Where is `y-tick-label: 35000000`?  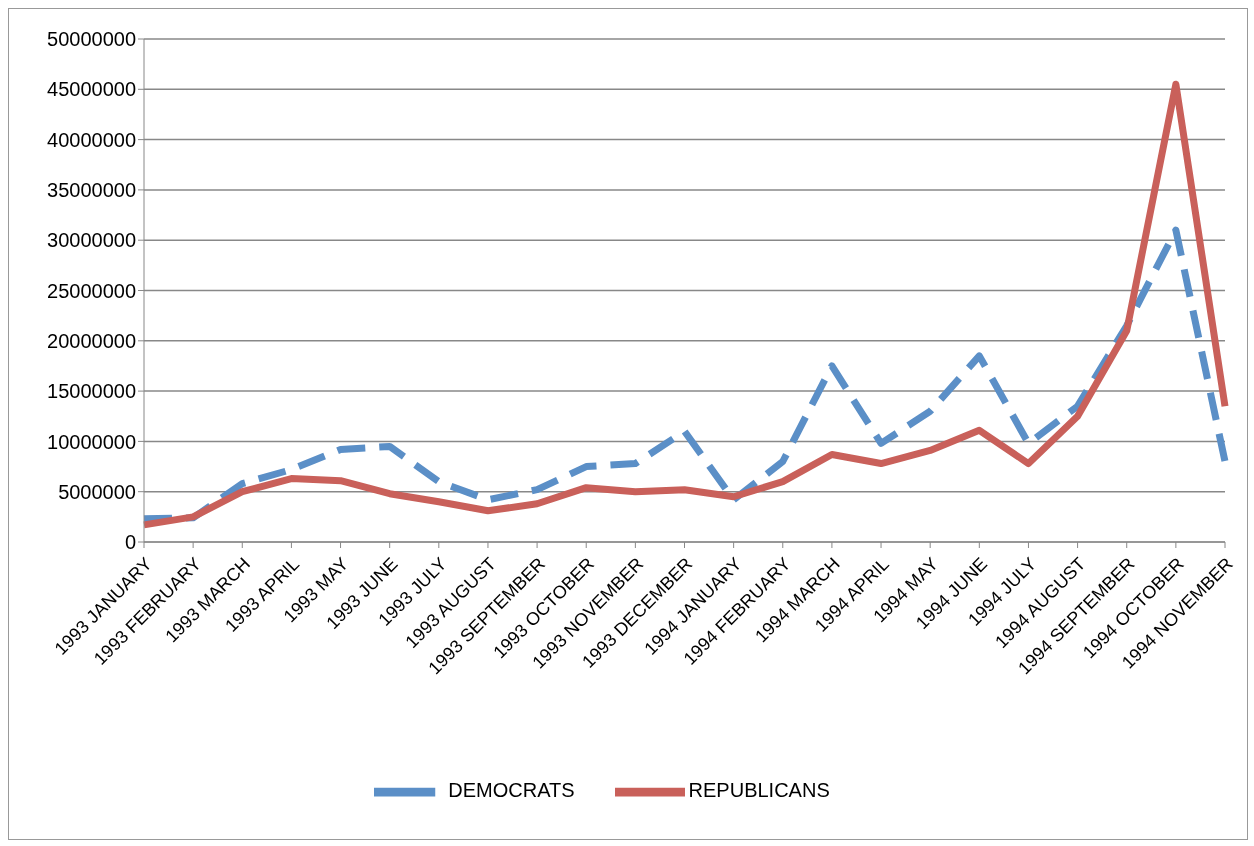
y-tick-label: 35000000 is located at coordinates (91, 190).